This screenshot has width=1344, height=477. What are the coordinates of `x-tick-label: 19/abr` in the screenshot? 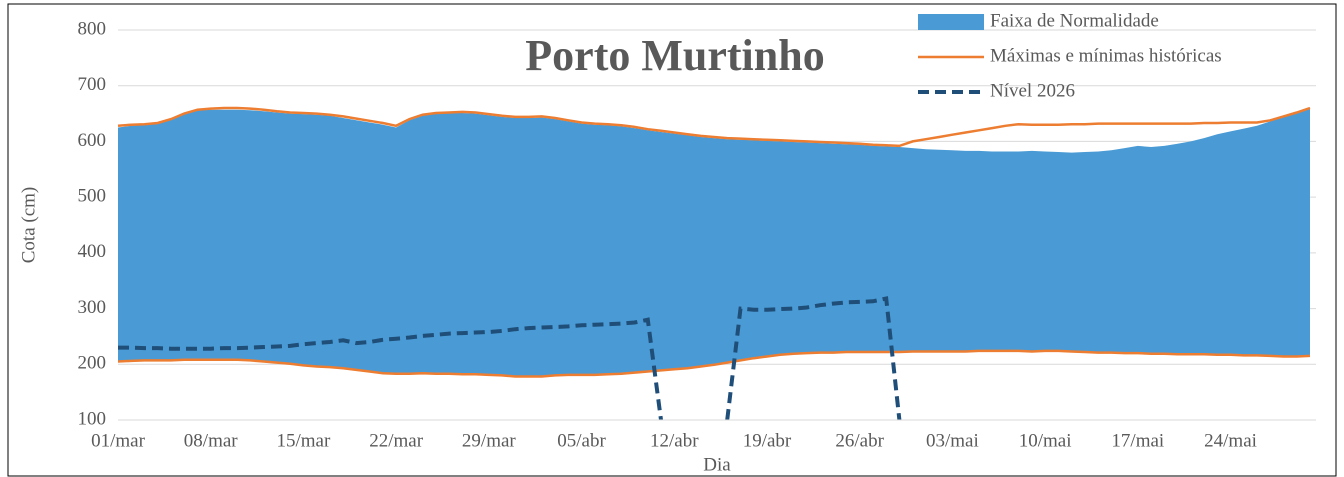 It's located at (767, 440).